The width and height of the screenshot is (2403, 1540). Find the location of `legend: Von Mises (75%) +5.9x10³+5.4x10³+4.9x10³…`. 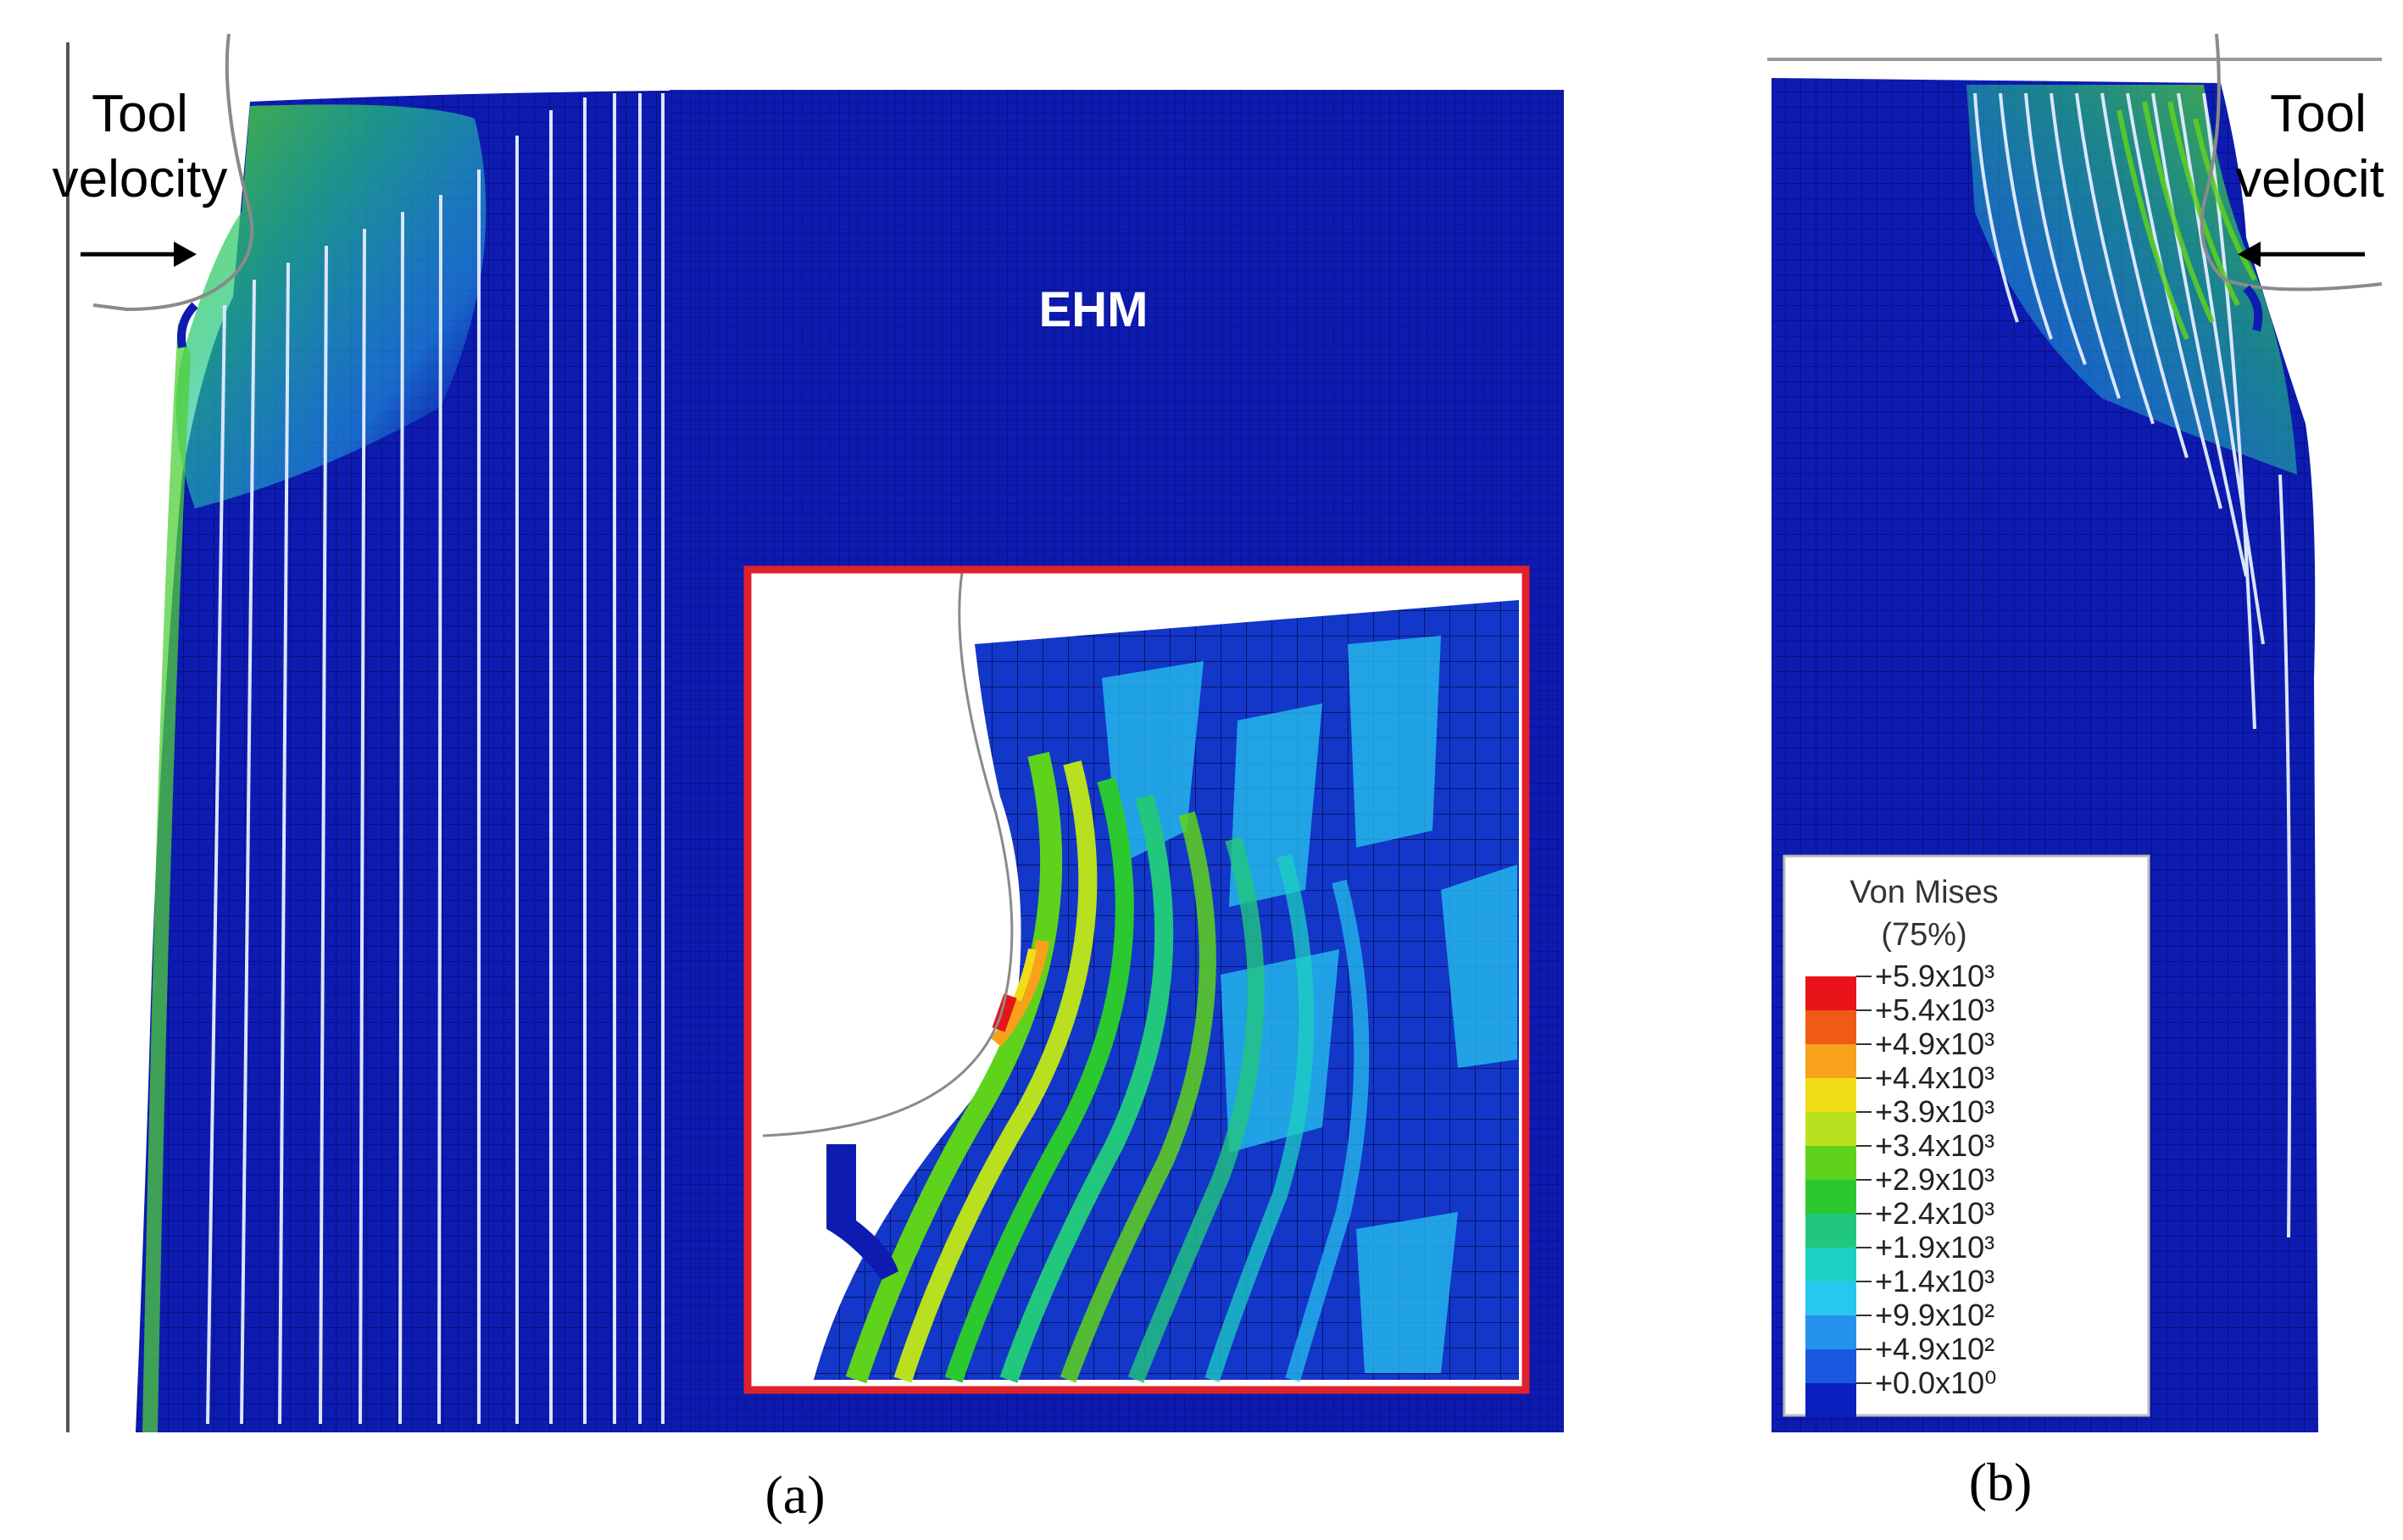

legend: Von Mises (75%) +5.9x10³+5.4x10³+4.9x10³… is located at coordinates (1966, 1135).